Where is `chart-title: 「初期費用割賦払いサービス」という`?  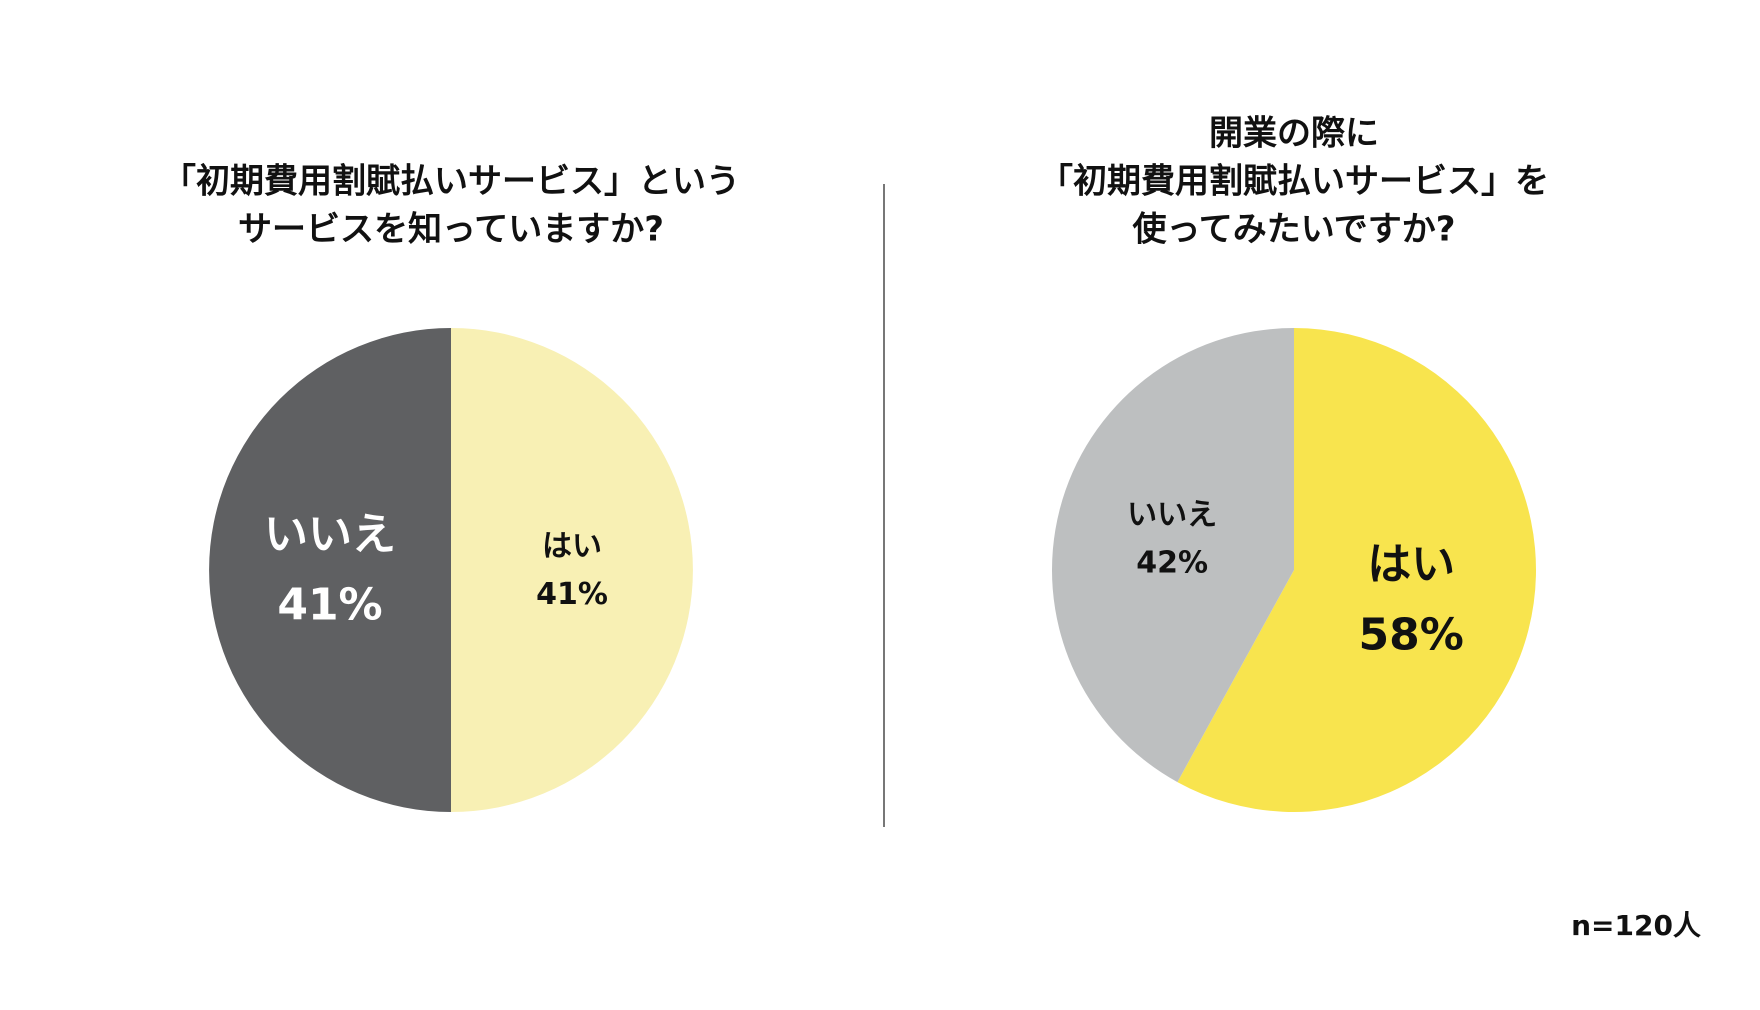
chart-title: 「初期費用割賦払いサービス」という is located at coordinates (451, 182).